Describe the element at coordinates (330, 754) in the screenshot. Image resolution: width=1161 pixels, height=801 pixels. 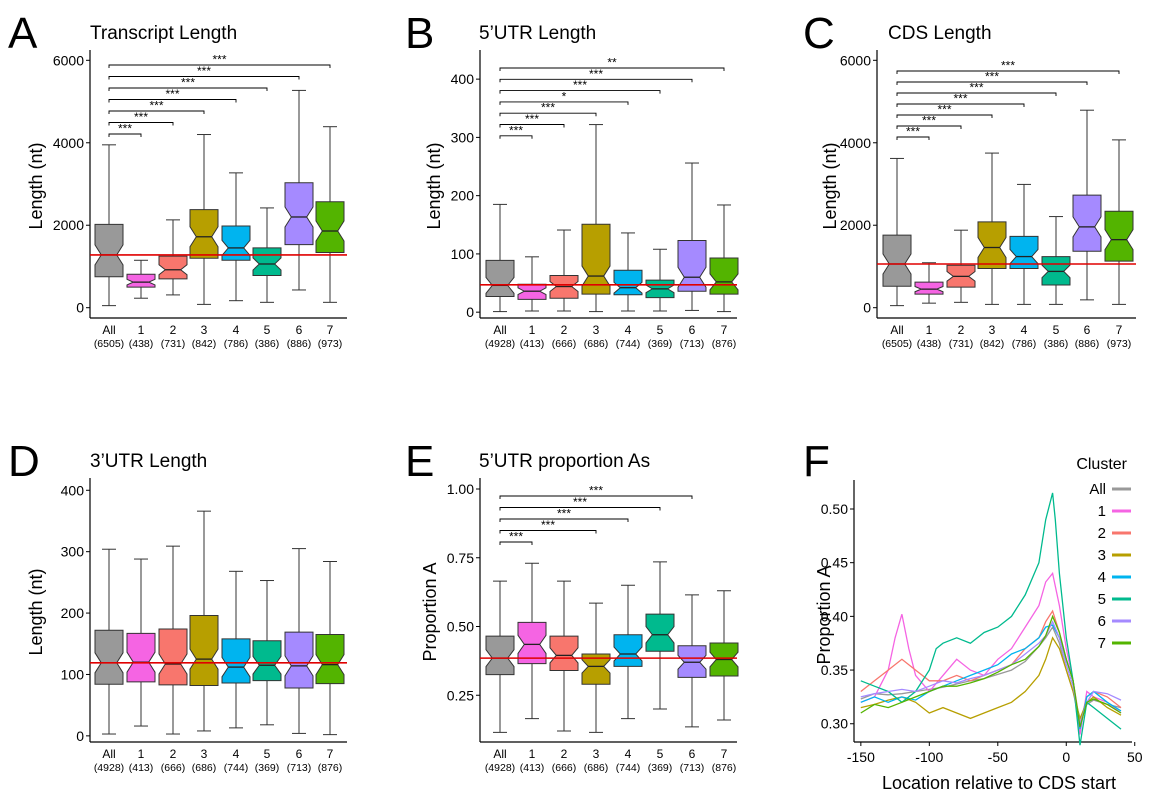
I see `x-category-label: 7` at that location.